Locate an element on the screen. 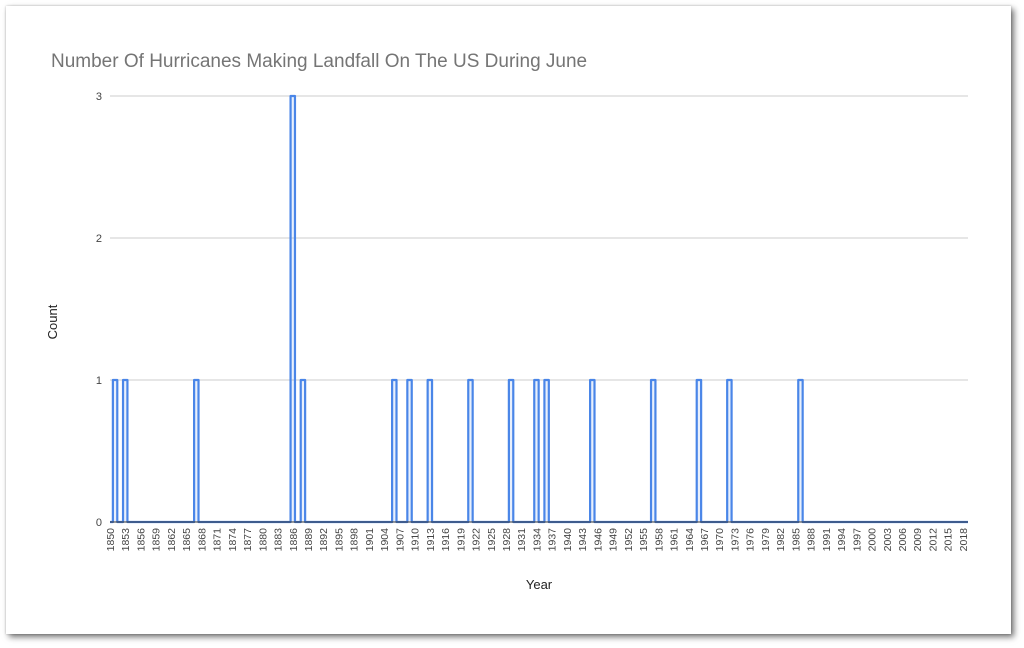 The image size is (1024, 648). x-tick-label: 1868 is located at coordinates (202, 540).